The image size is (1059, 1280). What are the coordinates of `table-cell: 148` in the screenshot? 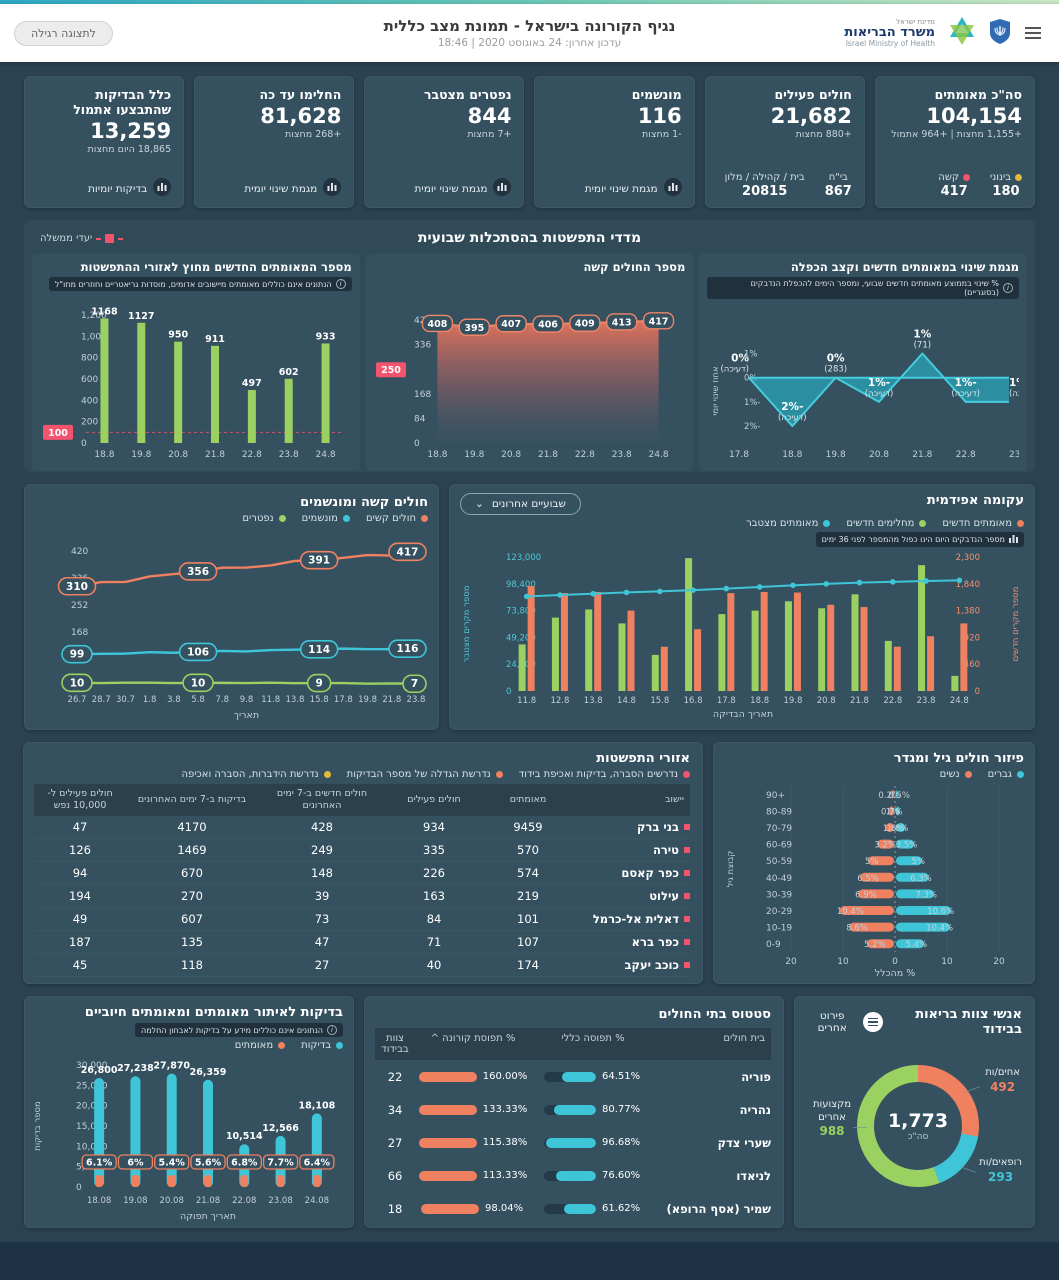 It's located at (322, 873).